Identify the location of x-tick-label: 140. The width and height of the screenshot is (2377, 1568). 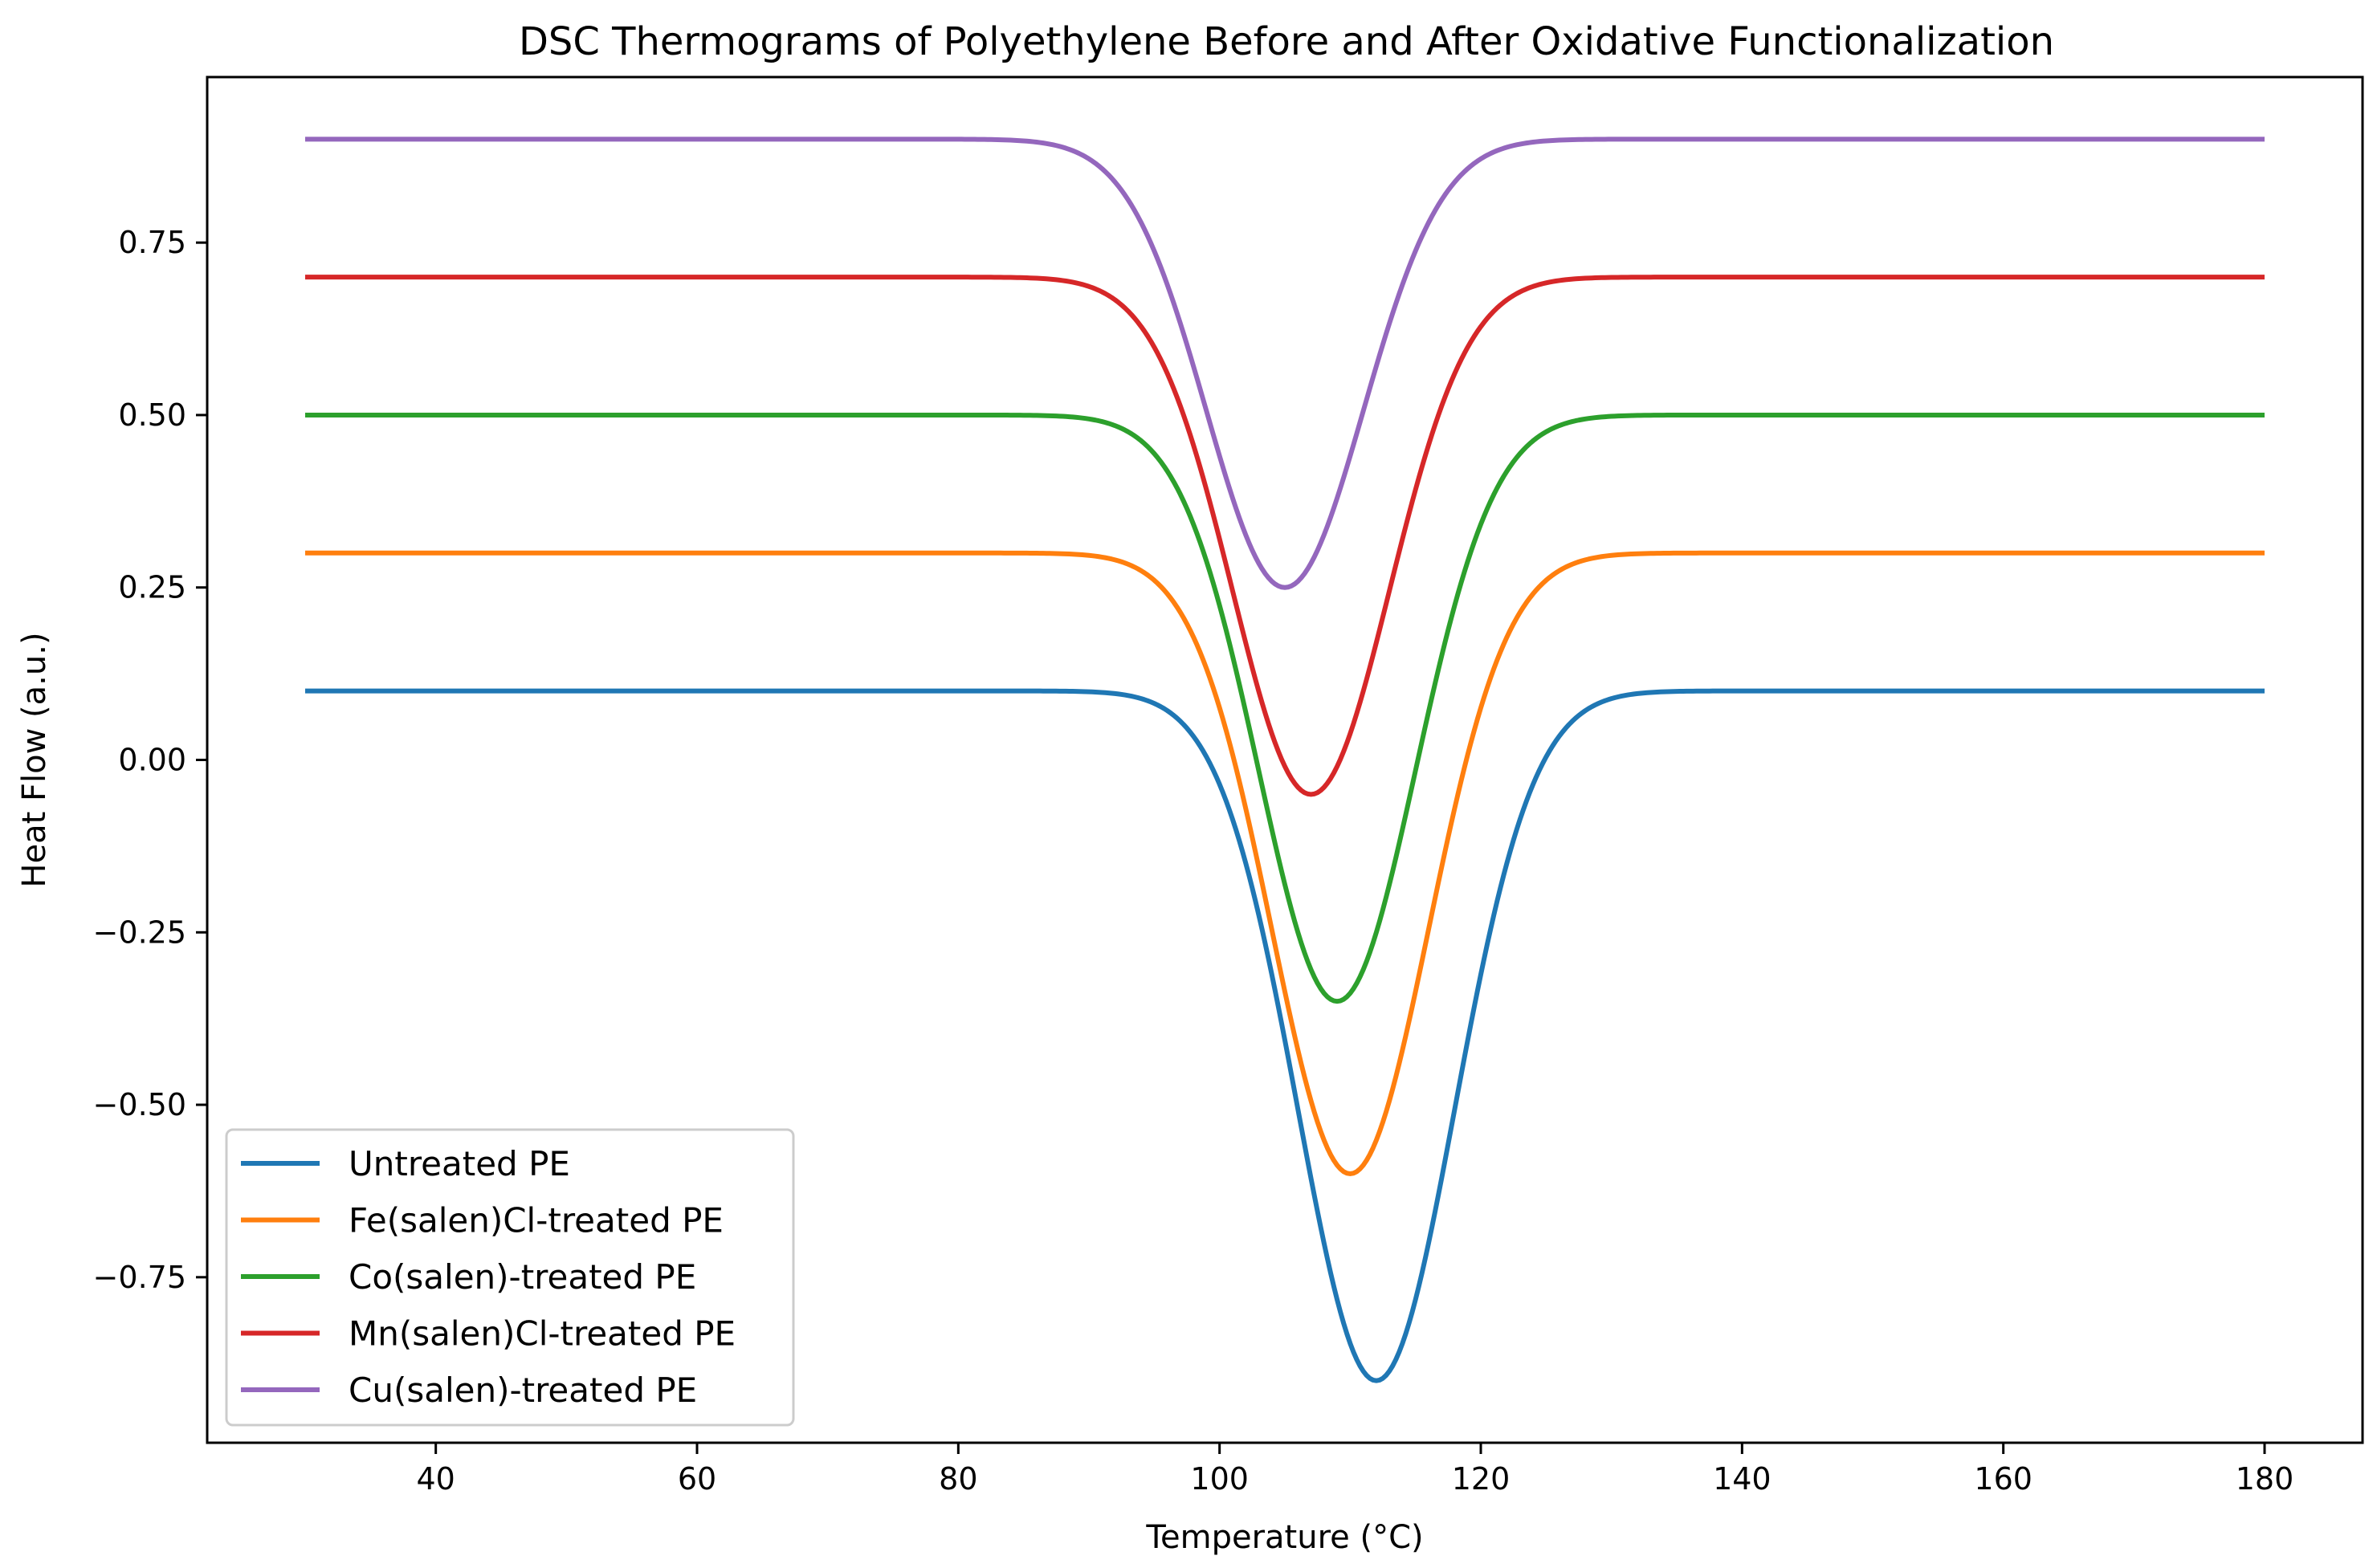
(1742, 1479).